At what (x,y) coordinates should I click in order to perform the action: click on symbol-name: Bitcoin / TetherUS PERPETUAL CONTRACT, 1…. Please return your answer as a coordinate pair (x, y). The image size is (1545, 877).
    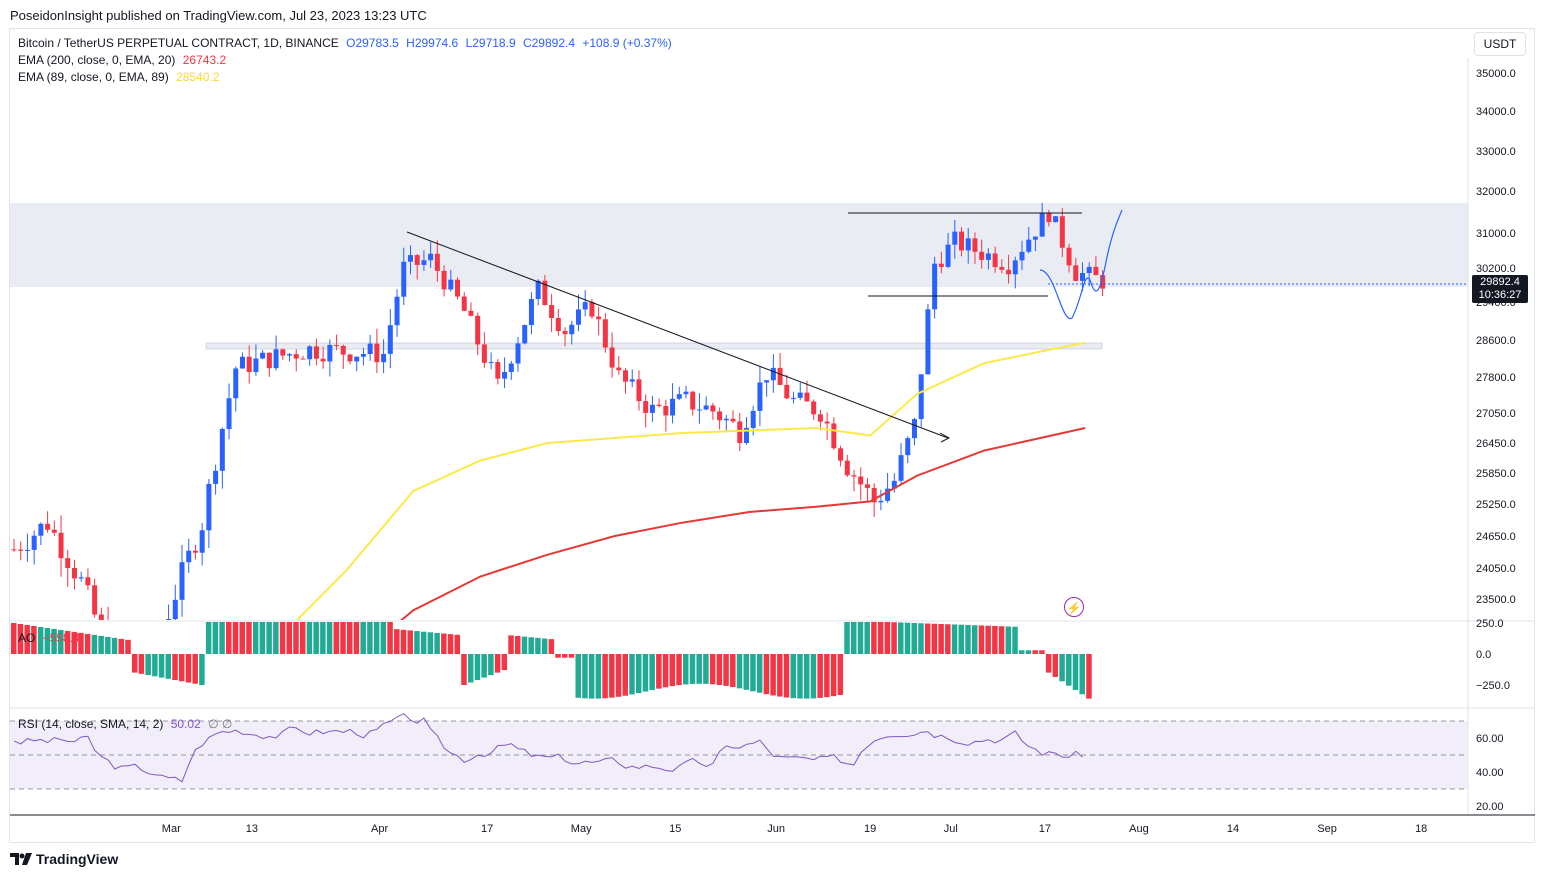
    Looking at the image, I should click on (178, 43).